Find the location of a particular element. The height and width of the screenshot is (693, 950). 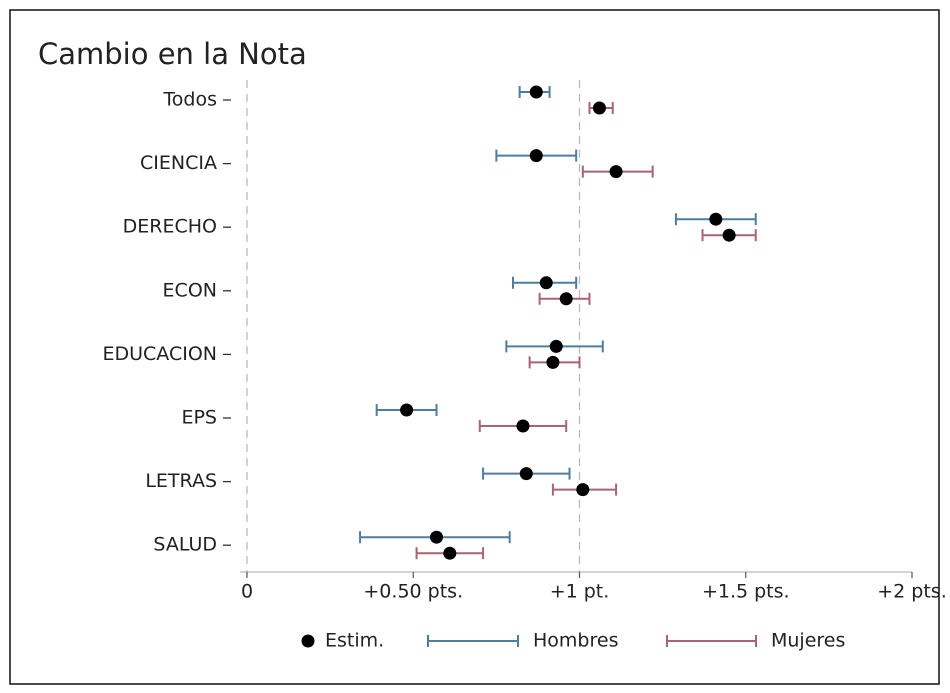

legend-label: Mujeres is located at coordinates (808, 641).